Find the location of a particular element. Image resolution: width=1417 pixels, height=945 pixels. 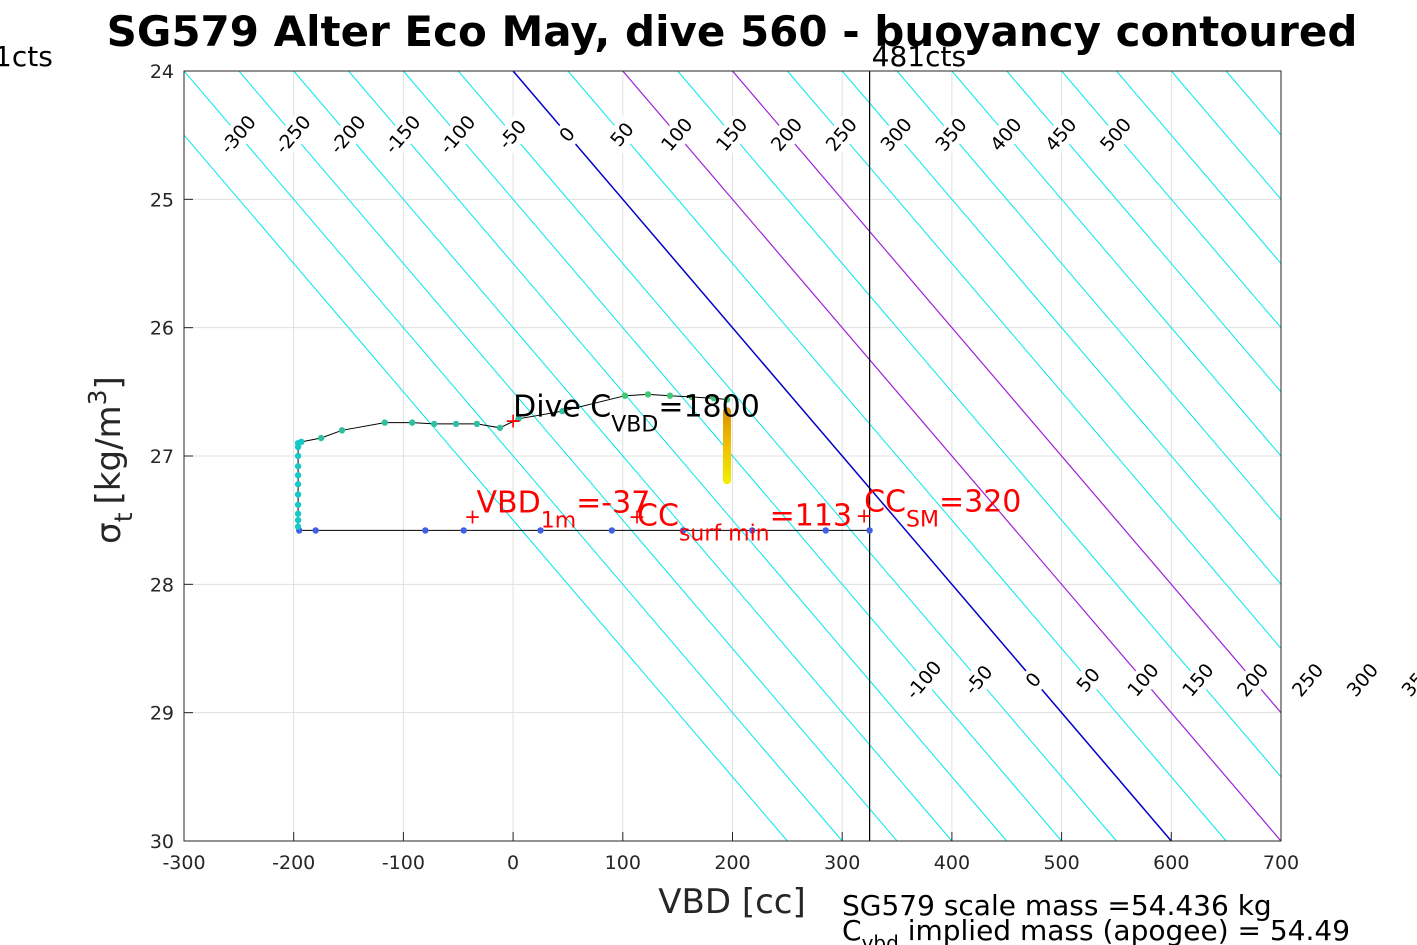

counts-vertical-line: 481cts is located at coordinates (917, 440).